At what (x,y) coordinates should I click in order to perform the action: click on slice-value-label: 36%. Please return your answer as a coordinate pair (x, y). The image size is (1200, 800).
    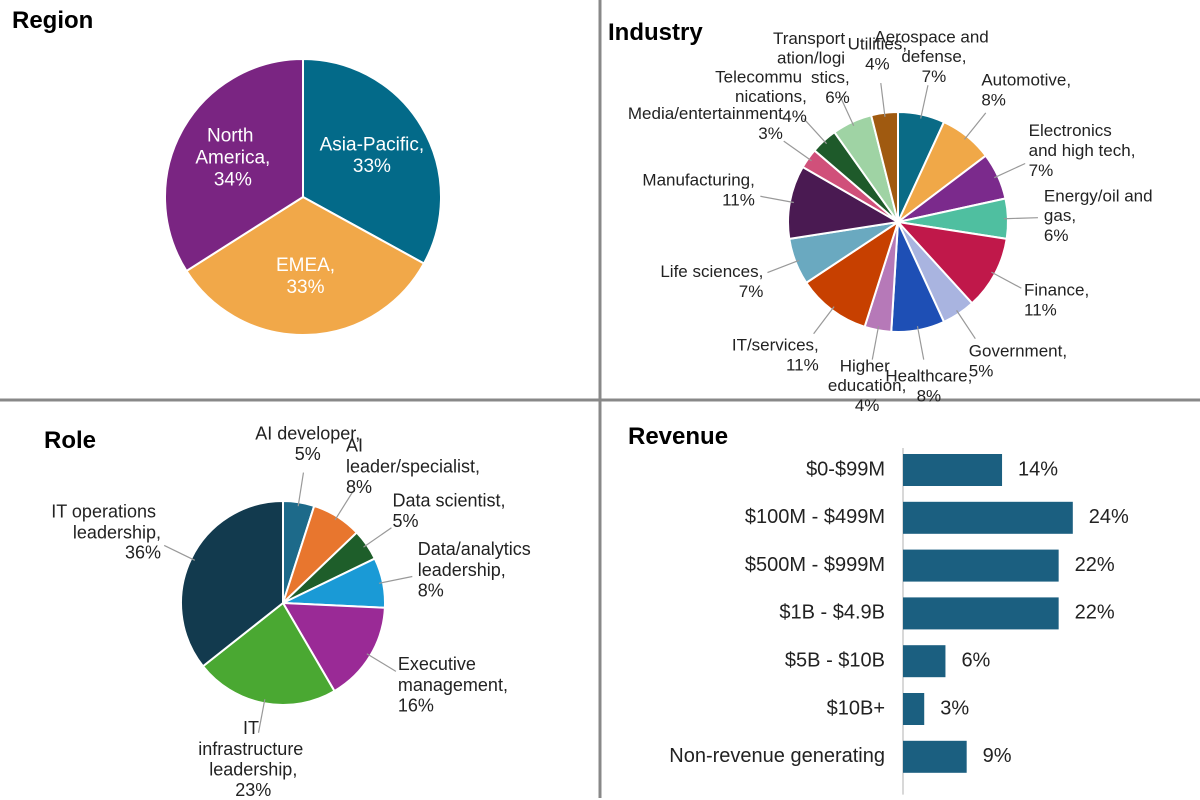
    Looking at the image, I should click on (143, 553).